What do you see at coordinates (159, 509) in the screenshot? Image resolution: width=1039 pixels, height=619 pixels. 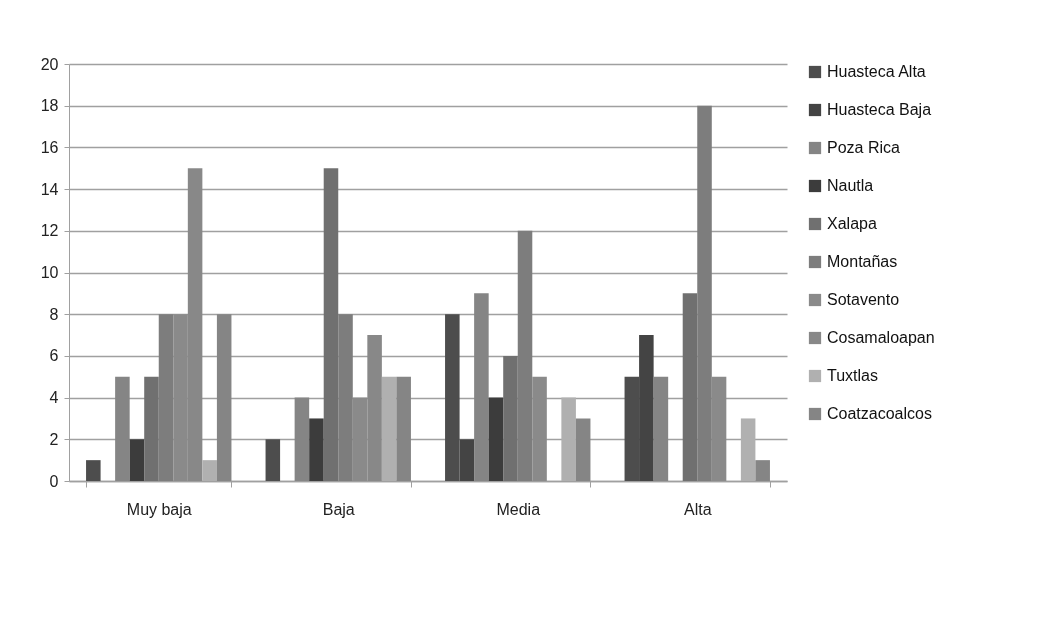 I see `x-tick-label: Muy baja` at bounding box center [159, 509].